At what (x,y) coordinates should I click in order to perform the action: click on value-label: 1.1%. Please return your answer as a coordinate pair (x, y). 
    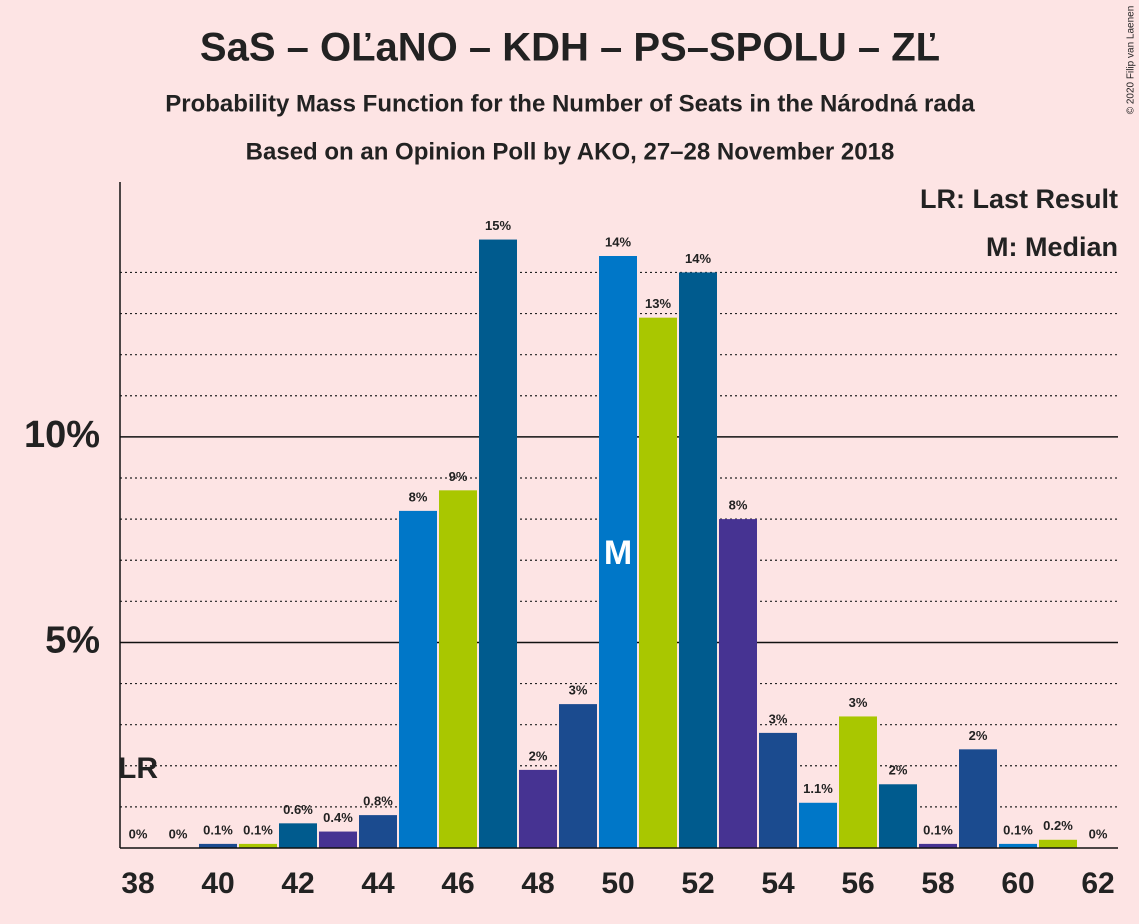
    Looking at the image, I should click on (818, 788).